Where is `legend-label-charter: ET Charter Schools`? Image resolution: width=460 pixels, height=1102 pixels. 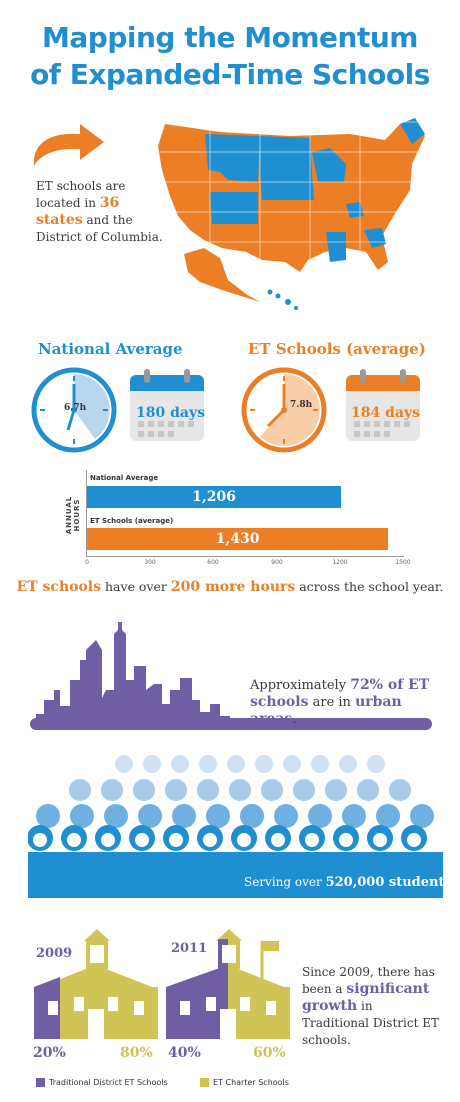
legend-label-charter: ET Charter Schools is located at coordinates (251, 1082).